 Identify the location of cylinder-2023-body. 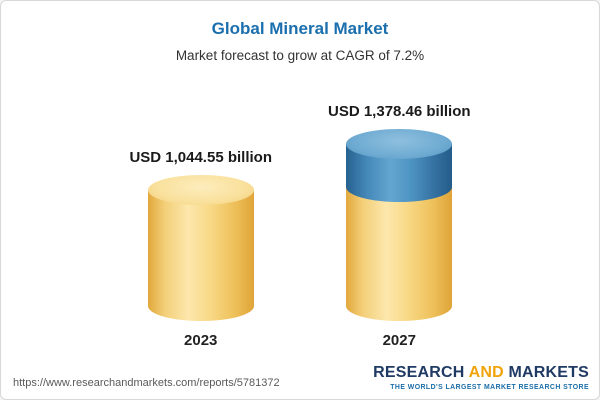
(200, 255).